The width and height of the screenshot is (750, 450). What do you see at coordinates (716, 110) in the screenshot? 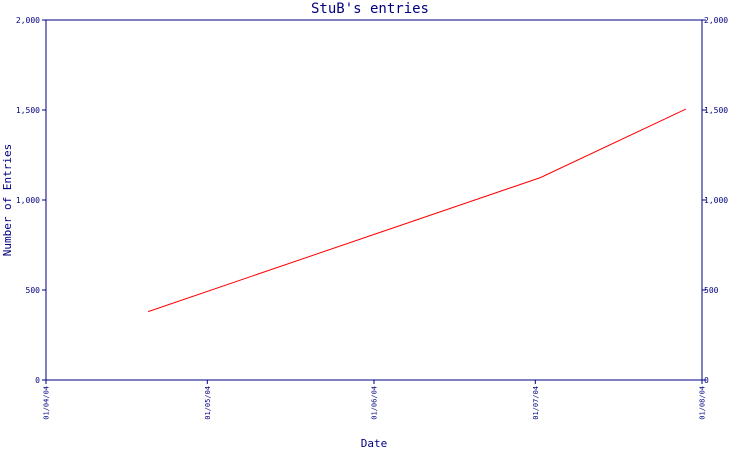
I see `y-tick-label-right: 1,500` at bounding box center [716, 110].